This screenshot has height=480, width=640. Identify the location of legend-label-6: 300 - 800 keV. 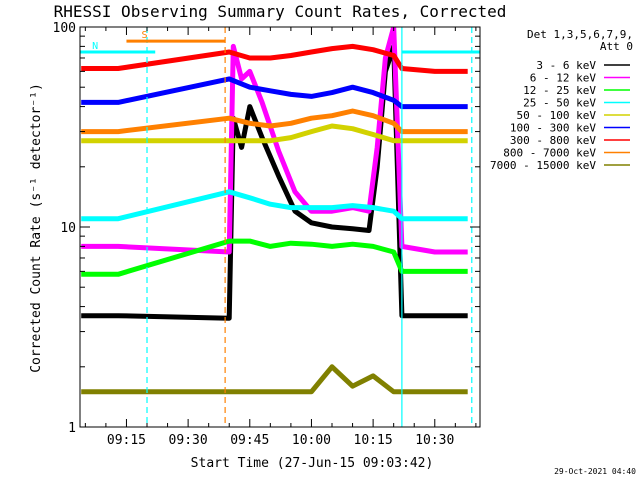
(553, 140).